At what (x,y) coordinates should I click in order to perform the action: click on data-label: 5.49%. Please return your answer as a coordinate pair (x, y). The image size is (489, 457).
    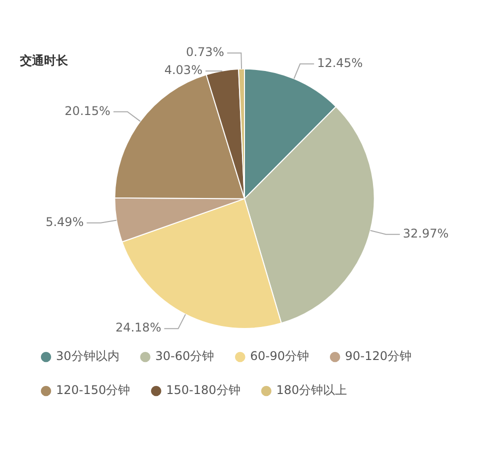
    Looking at the image, I should click on (65, 222).